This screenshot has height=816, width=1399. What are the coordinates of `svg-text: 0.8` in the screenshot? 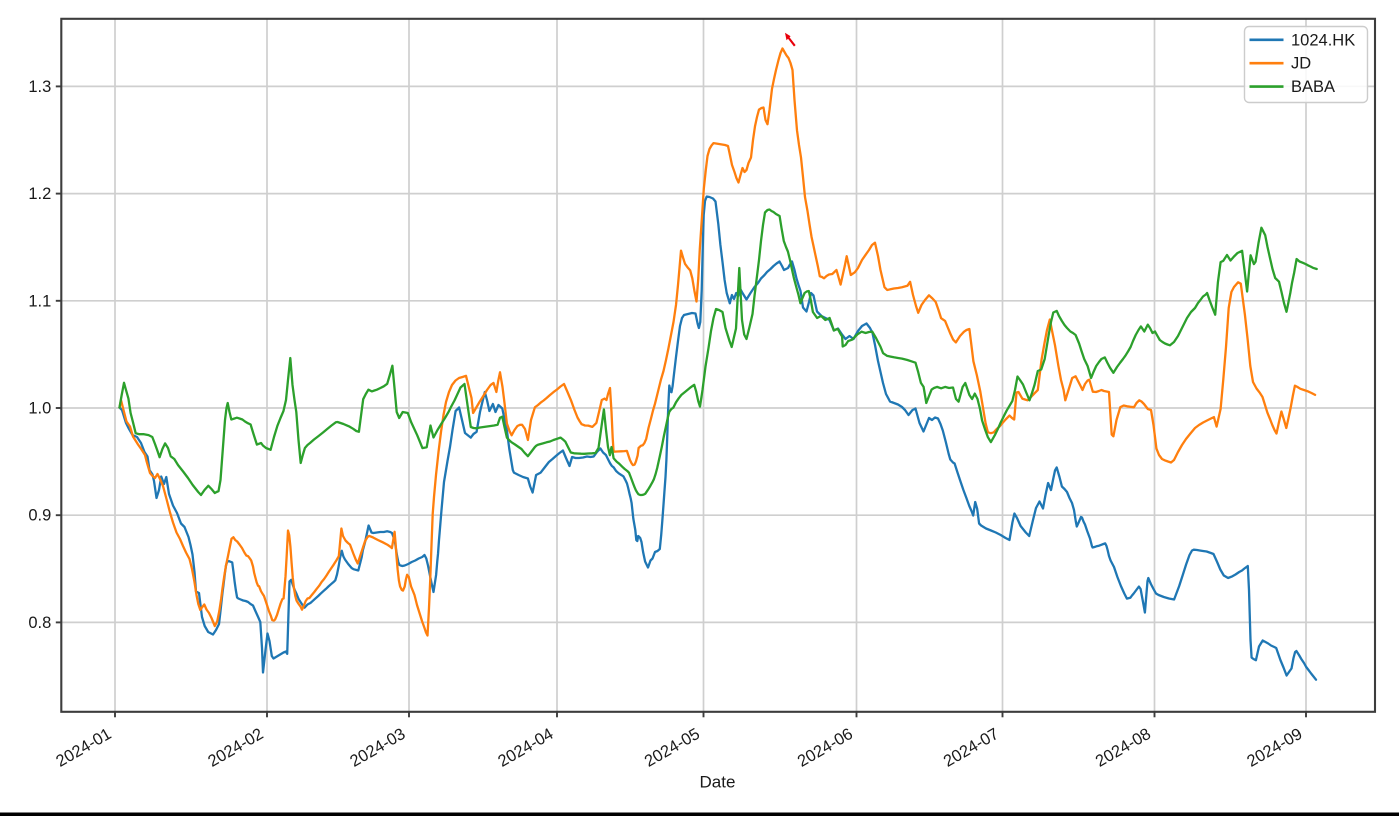 It's located at (39, 623).